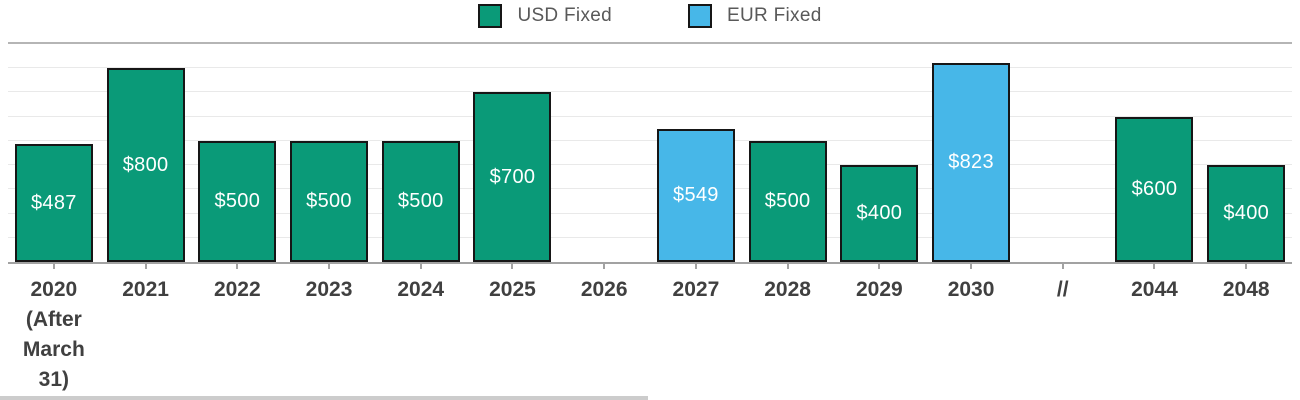 Image resolution: width=1300 pixels, height=400 pixels. Describe the element at coordinates (53, 334) in the screenshot. I see `x-tick-label-2020: 2020 (After March 31)` at that location.